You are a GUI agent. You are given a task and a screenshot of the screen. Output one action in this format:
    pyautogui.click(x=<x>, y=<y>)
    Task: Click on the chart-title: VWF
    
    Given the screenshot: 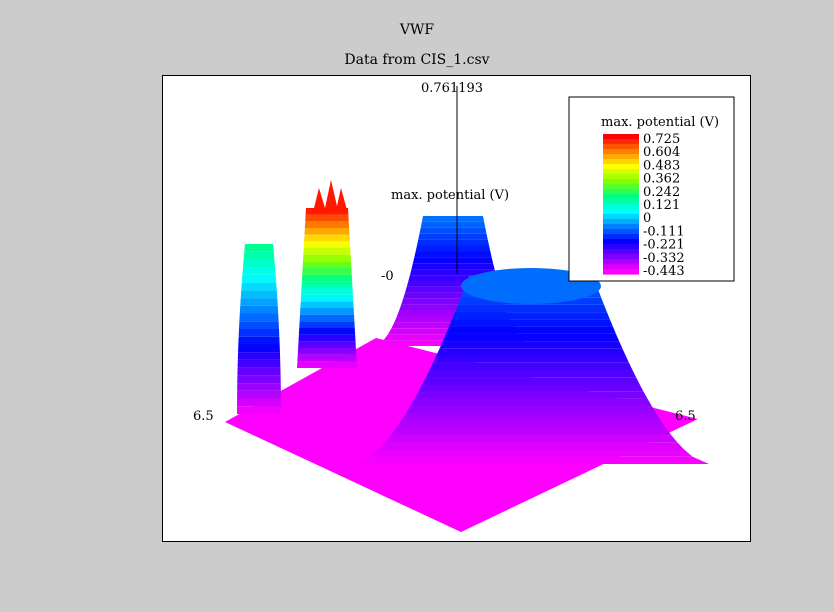 What is the action you would take?
    pyautogui.click(x=417, y=30)
    